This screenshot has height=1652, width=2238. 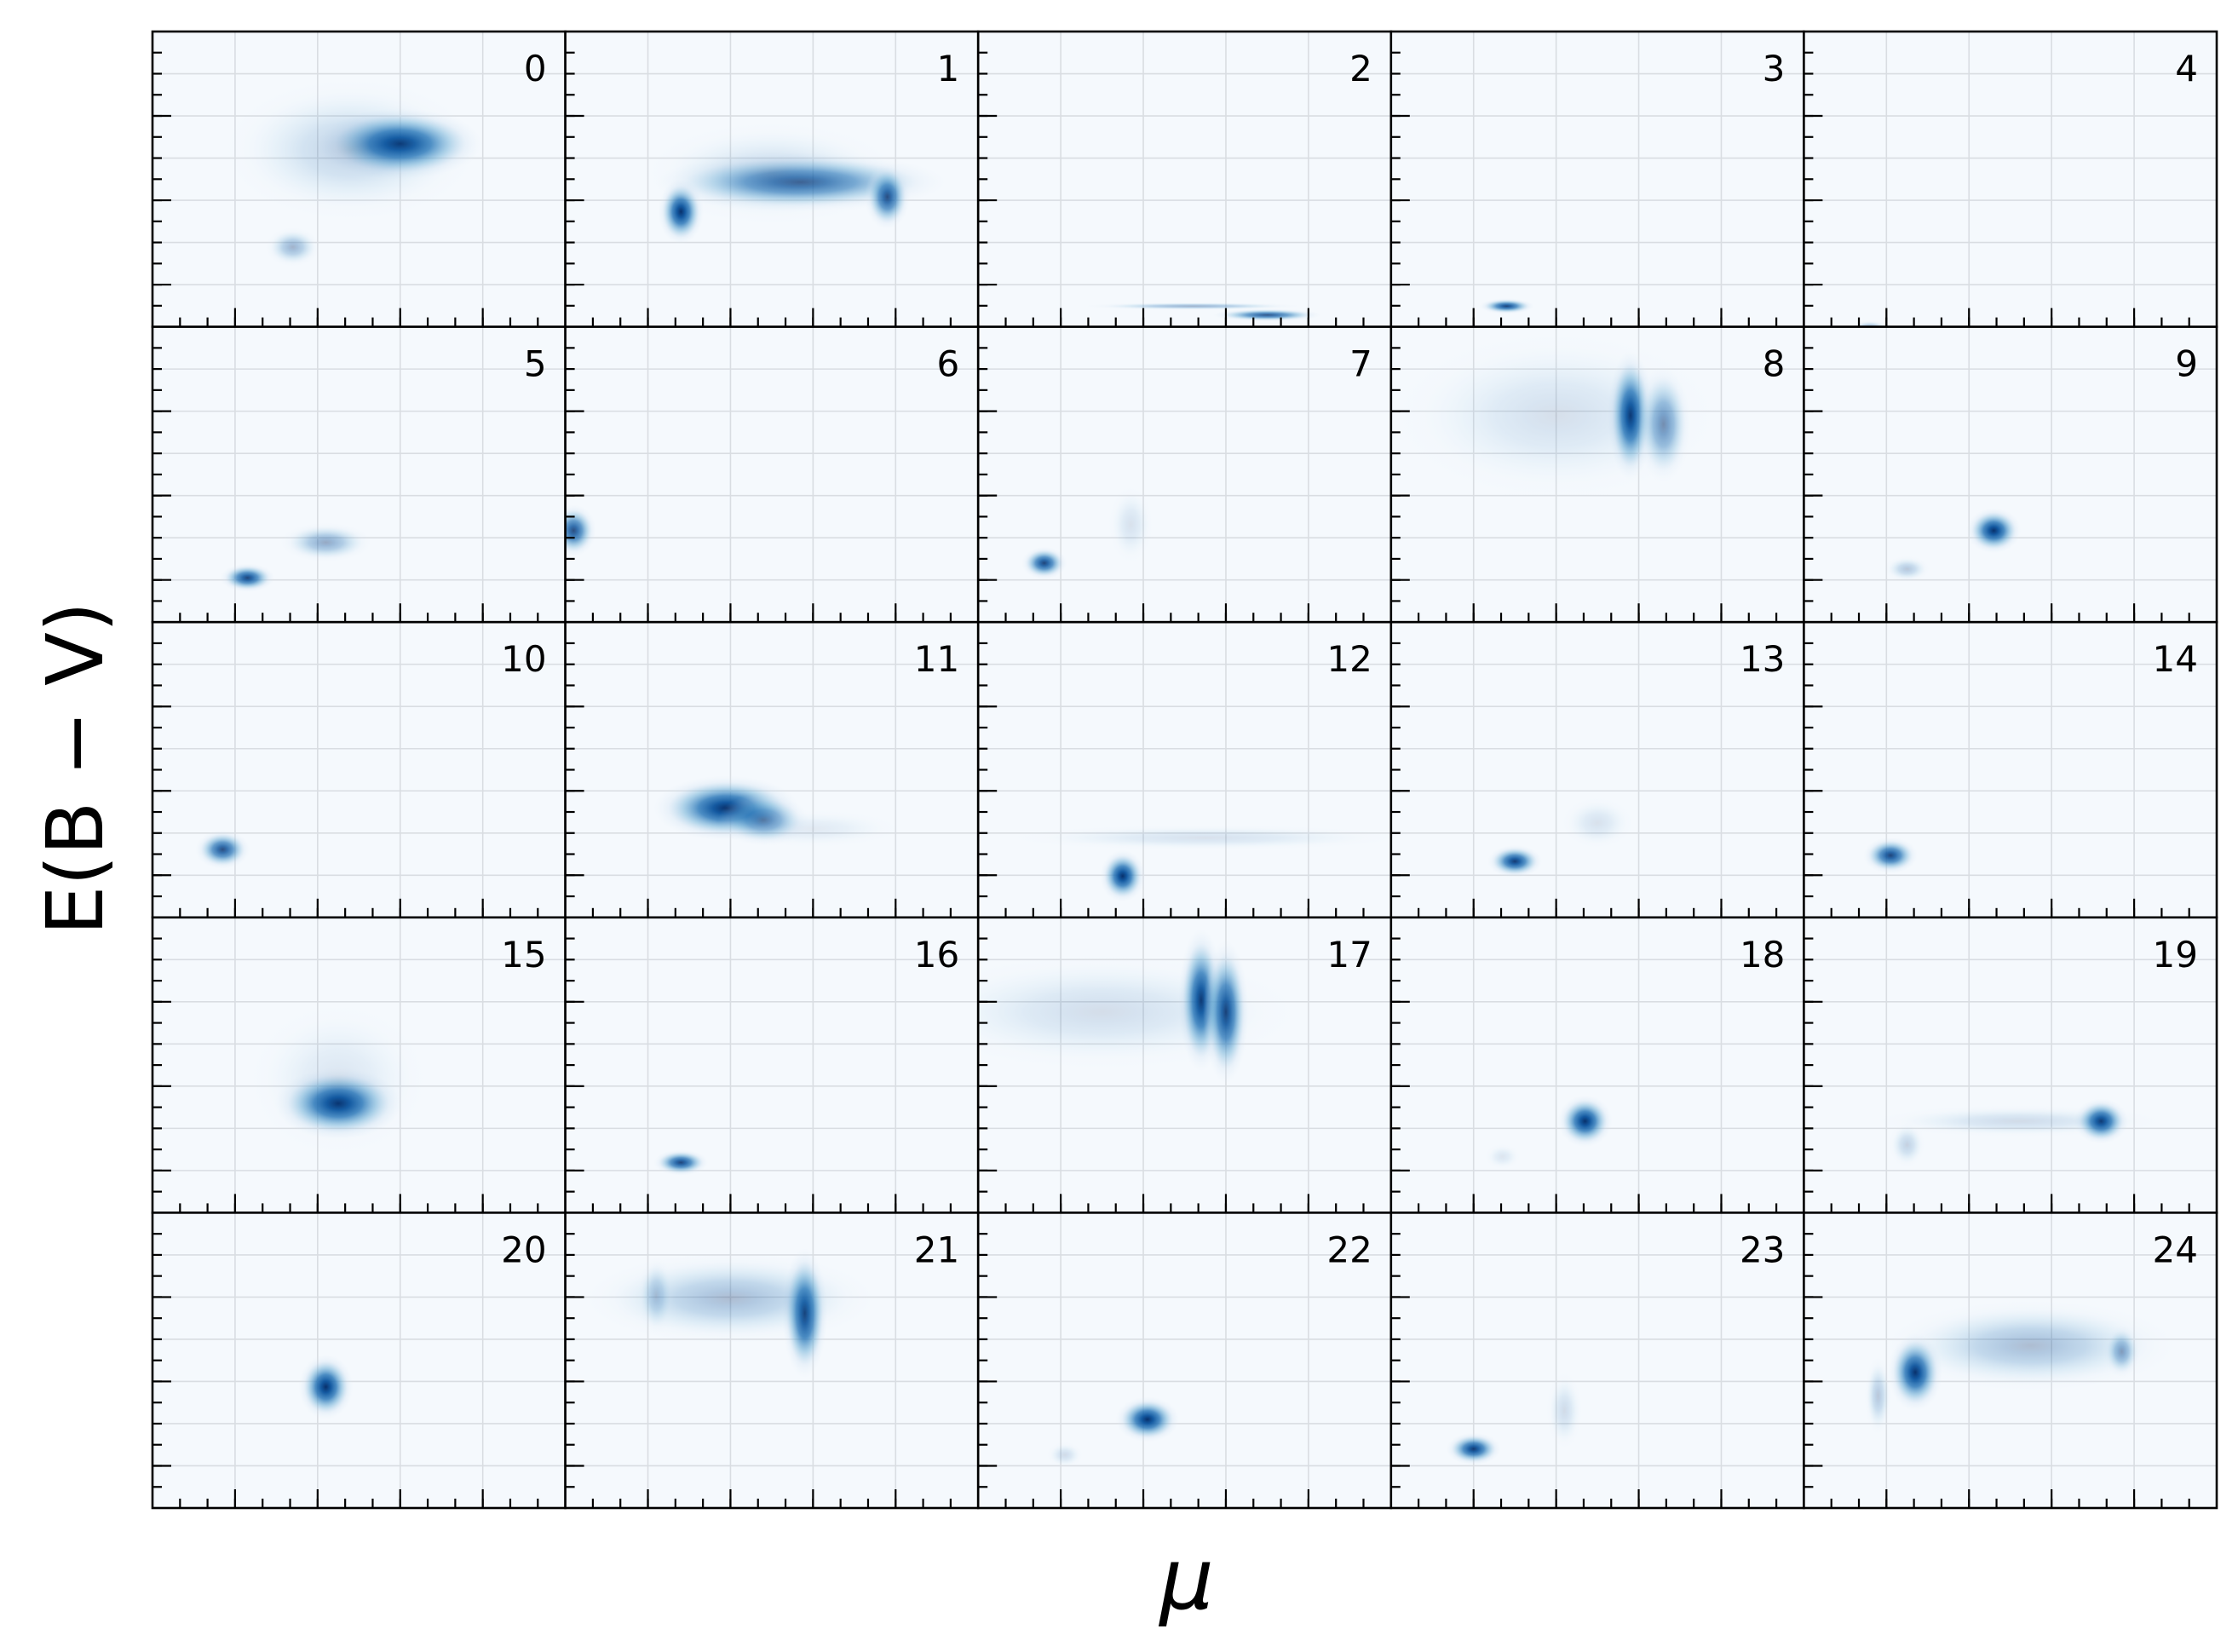 What do you see at coordinates (1774, 68) in the screenshot?
I see `panel-label: 3` at bounding box center [1774, 68].